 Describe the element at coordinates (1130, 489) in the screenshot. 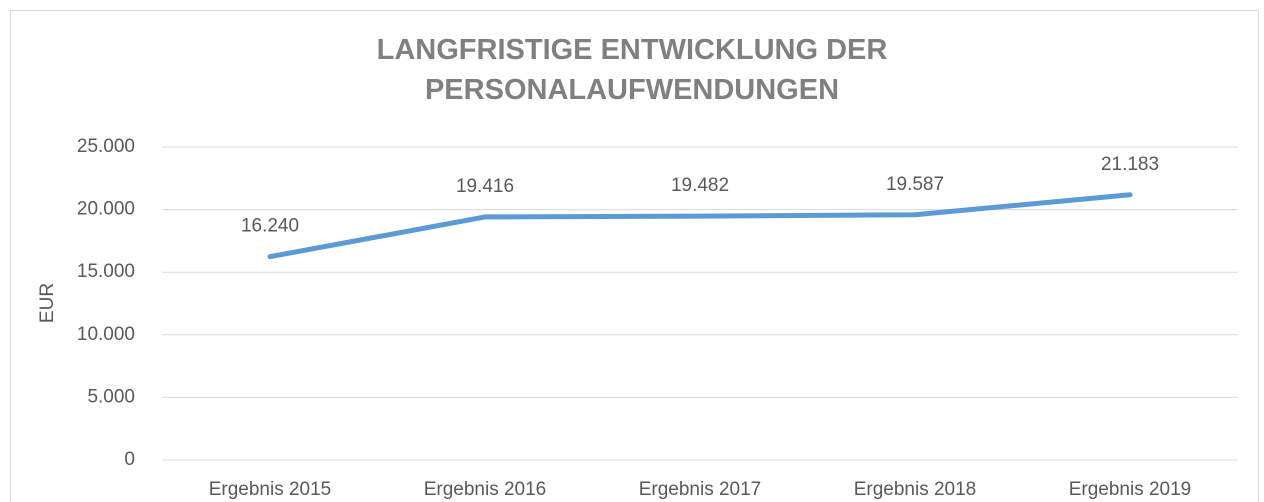

I see `x-tick-label: Ergebnis 2019` at that location.